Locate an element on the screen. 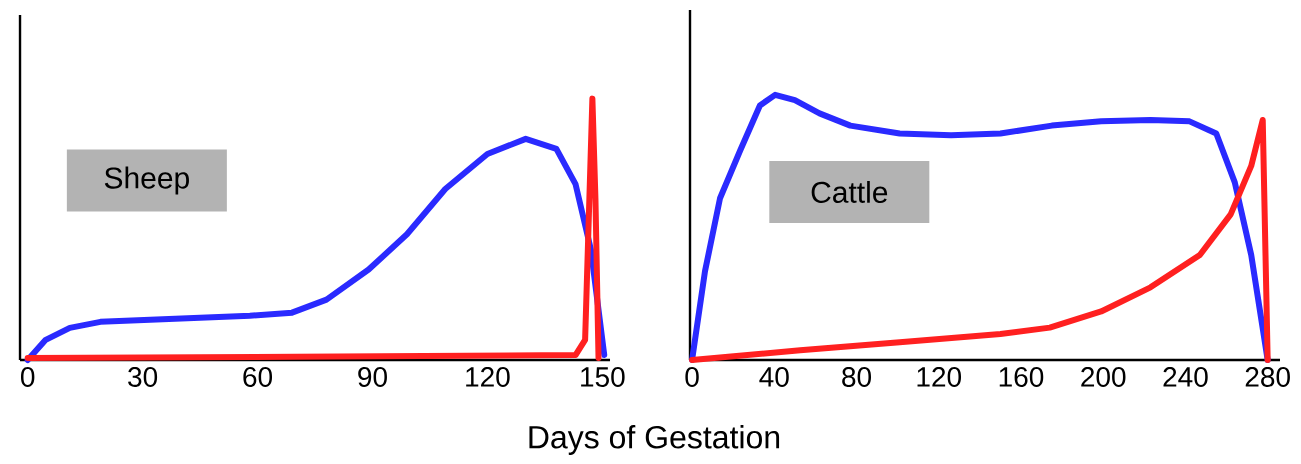  x-tick-label: 150 is located at coordinates (603, 377).